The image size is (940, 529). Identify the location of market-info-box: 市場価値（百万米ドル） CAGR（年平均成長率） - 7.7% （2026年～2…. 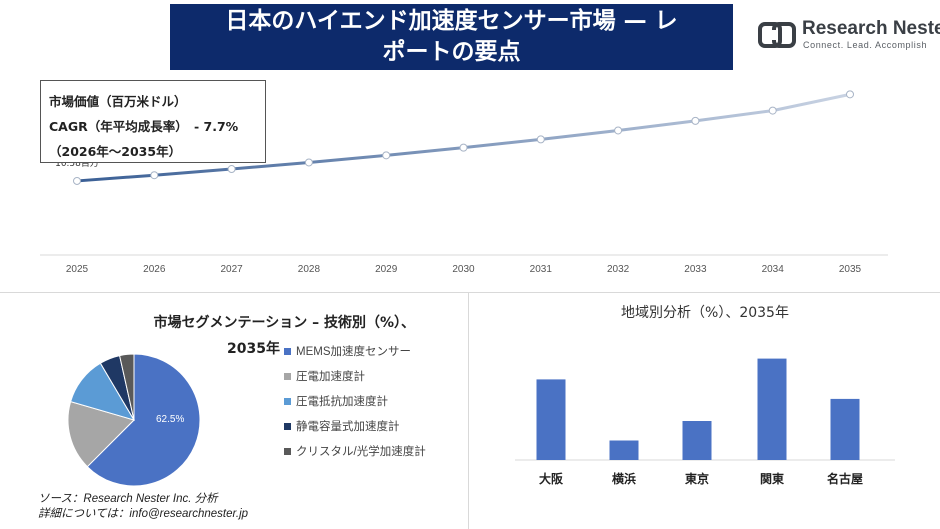
(153, 121).